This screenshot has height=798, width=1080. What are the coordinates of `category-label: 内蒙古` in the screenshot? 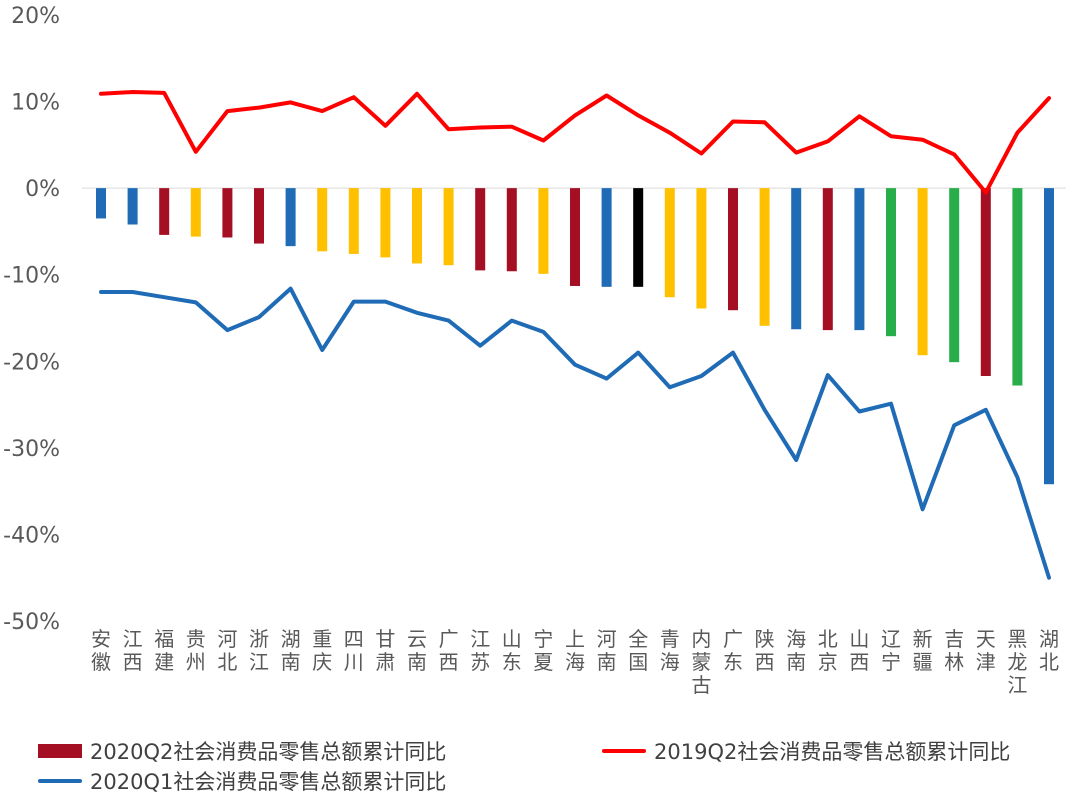 It's located at (701, 662).